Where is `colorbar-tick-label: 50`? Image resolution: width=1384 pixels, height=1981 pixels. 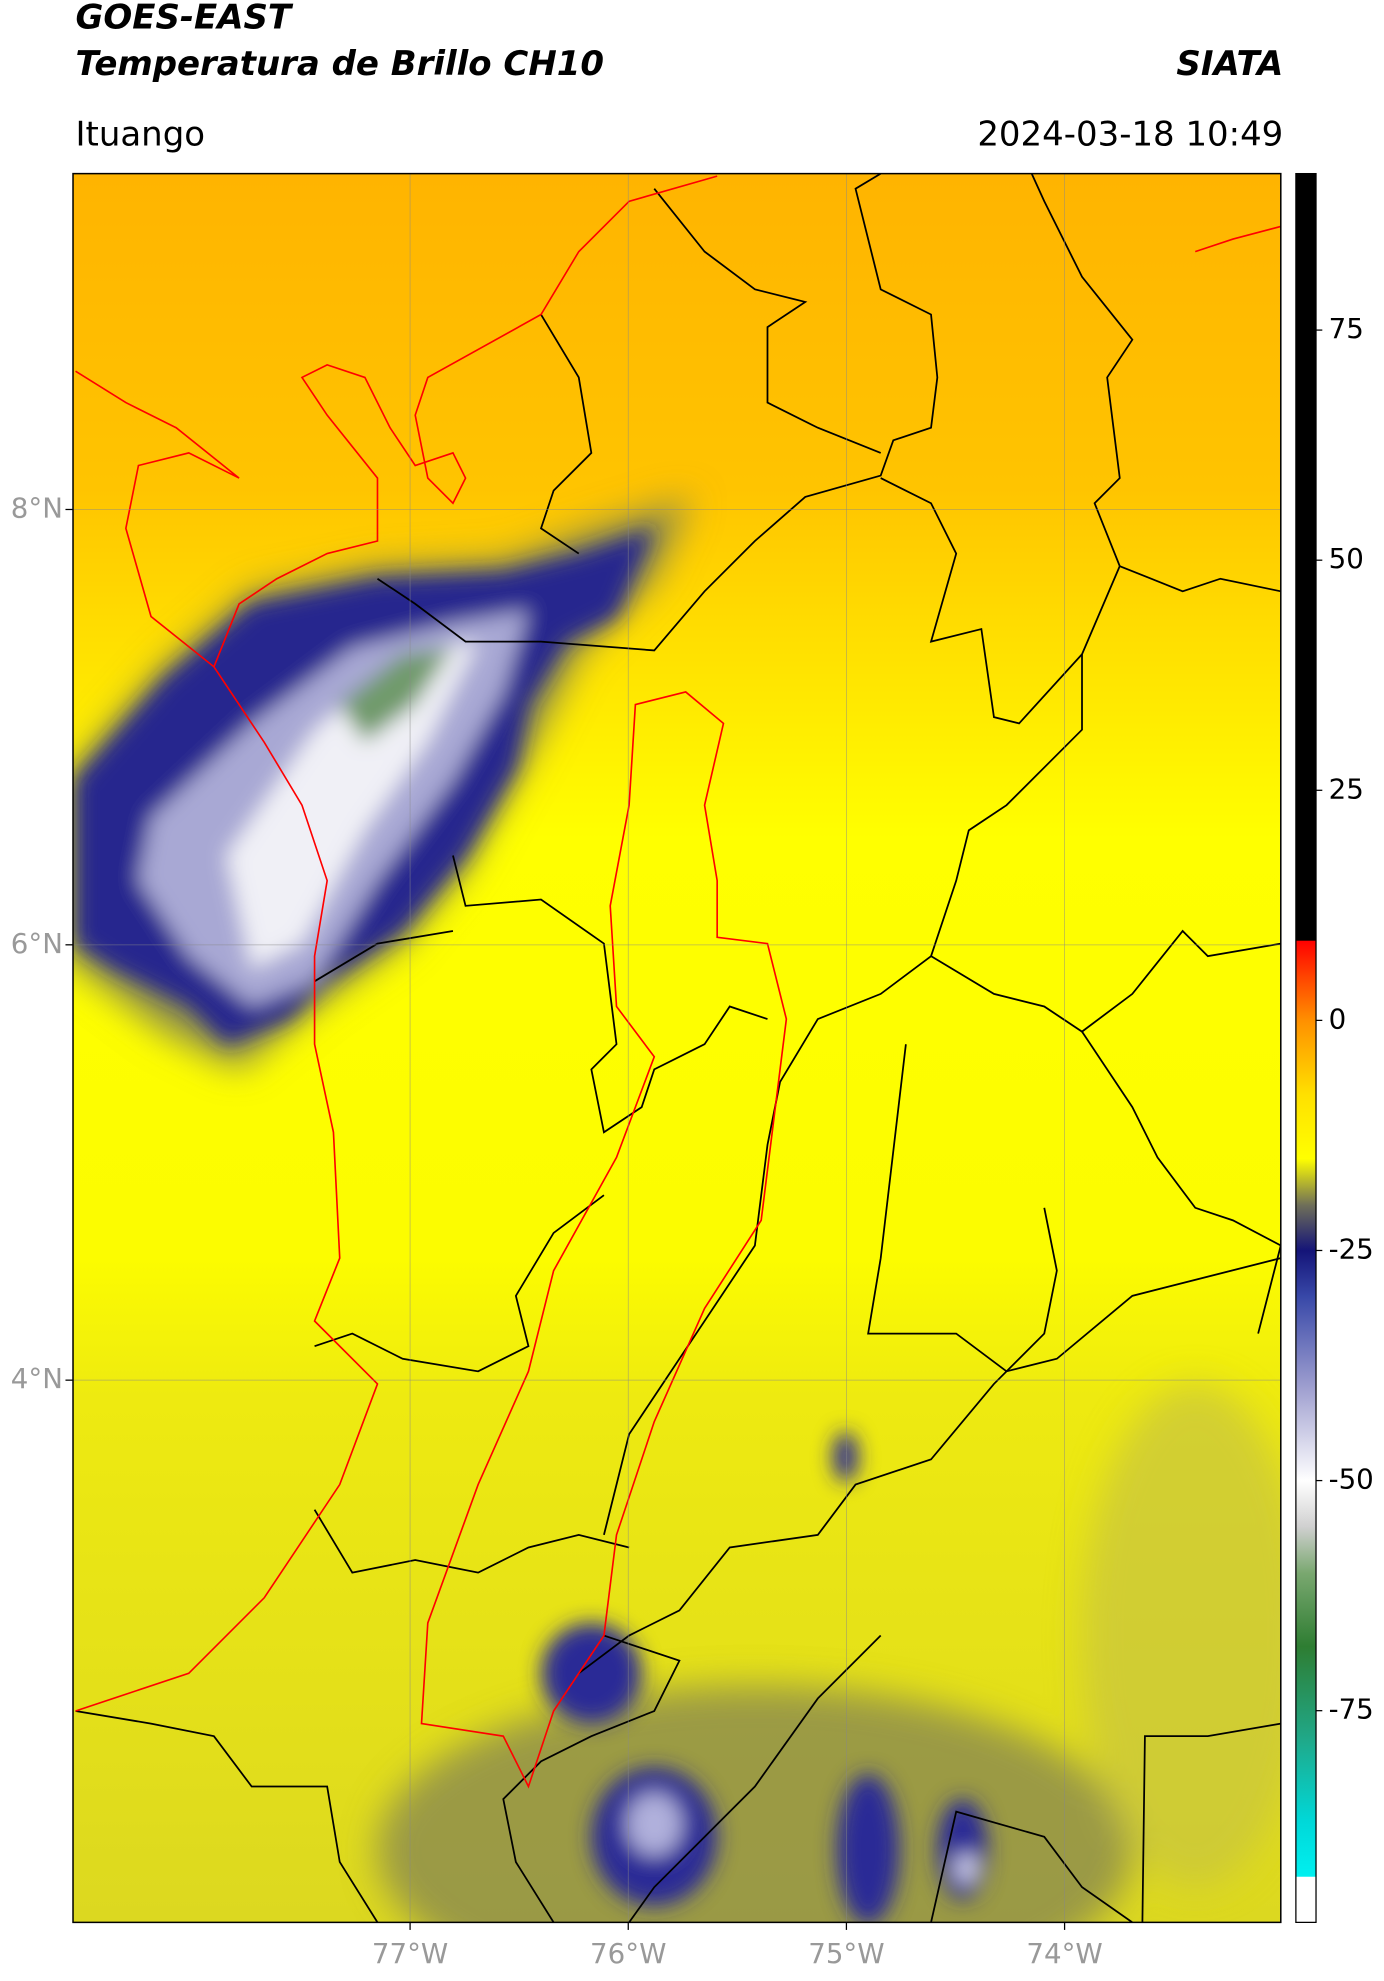
colorbar-tick-label: 50 is located at coordinates (1346, 558).